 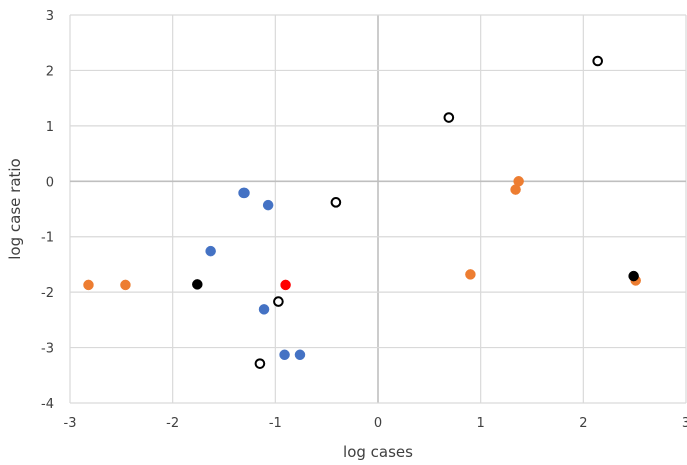 I want to click on y-tick-label: 3, so click(x=50, y=16).